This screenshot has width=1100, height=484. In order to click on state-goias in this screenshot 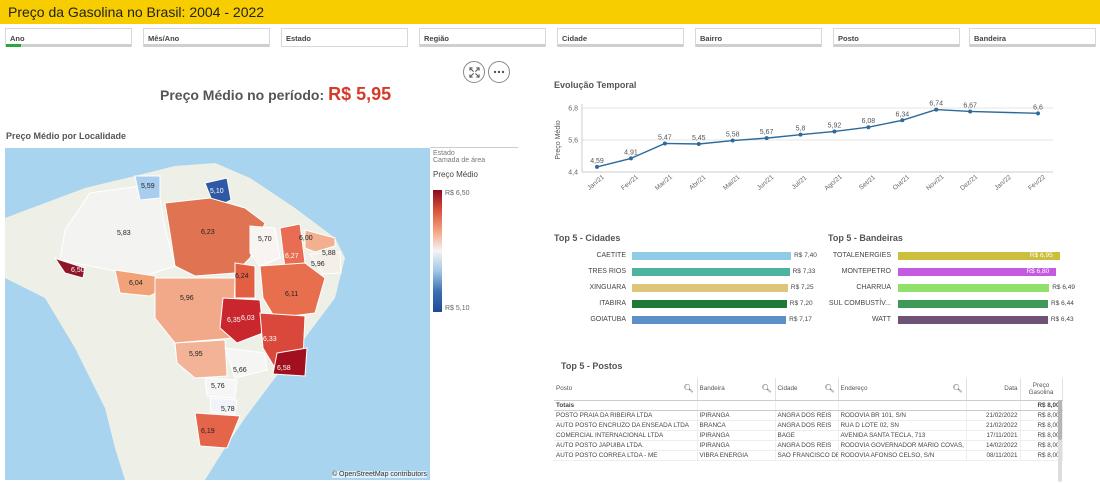, I will do `click(241, 320)`.